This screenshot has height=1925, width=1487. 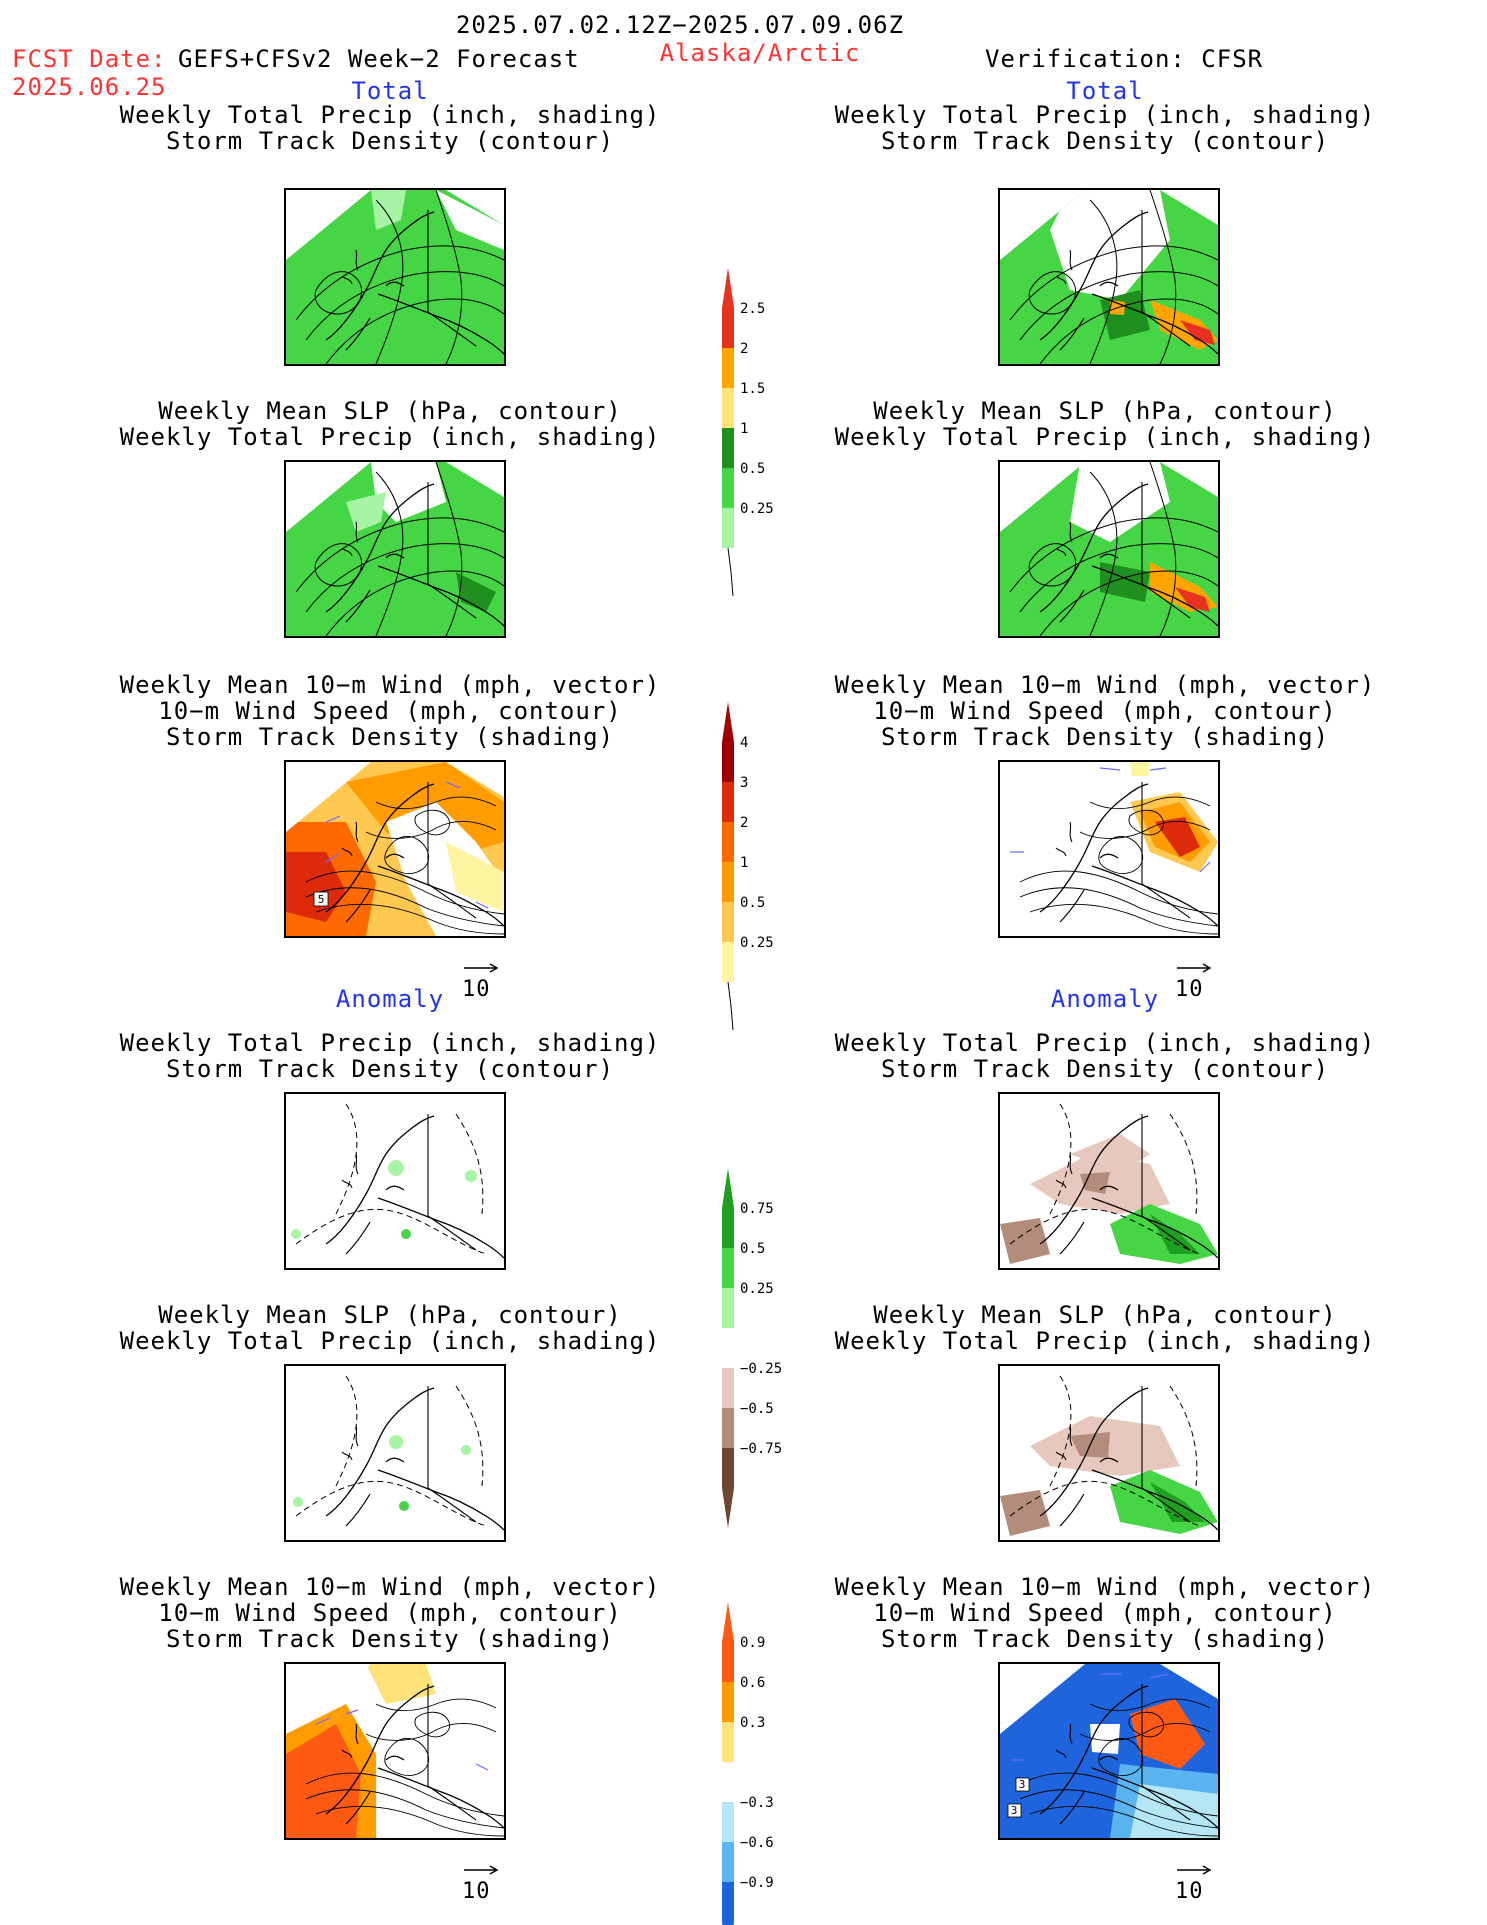 I want to click on section-anomaly-verification: Anomaly, so click(x=1105, y=999).